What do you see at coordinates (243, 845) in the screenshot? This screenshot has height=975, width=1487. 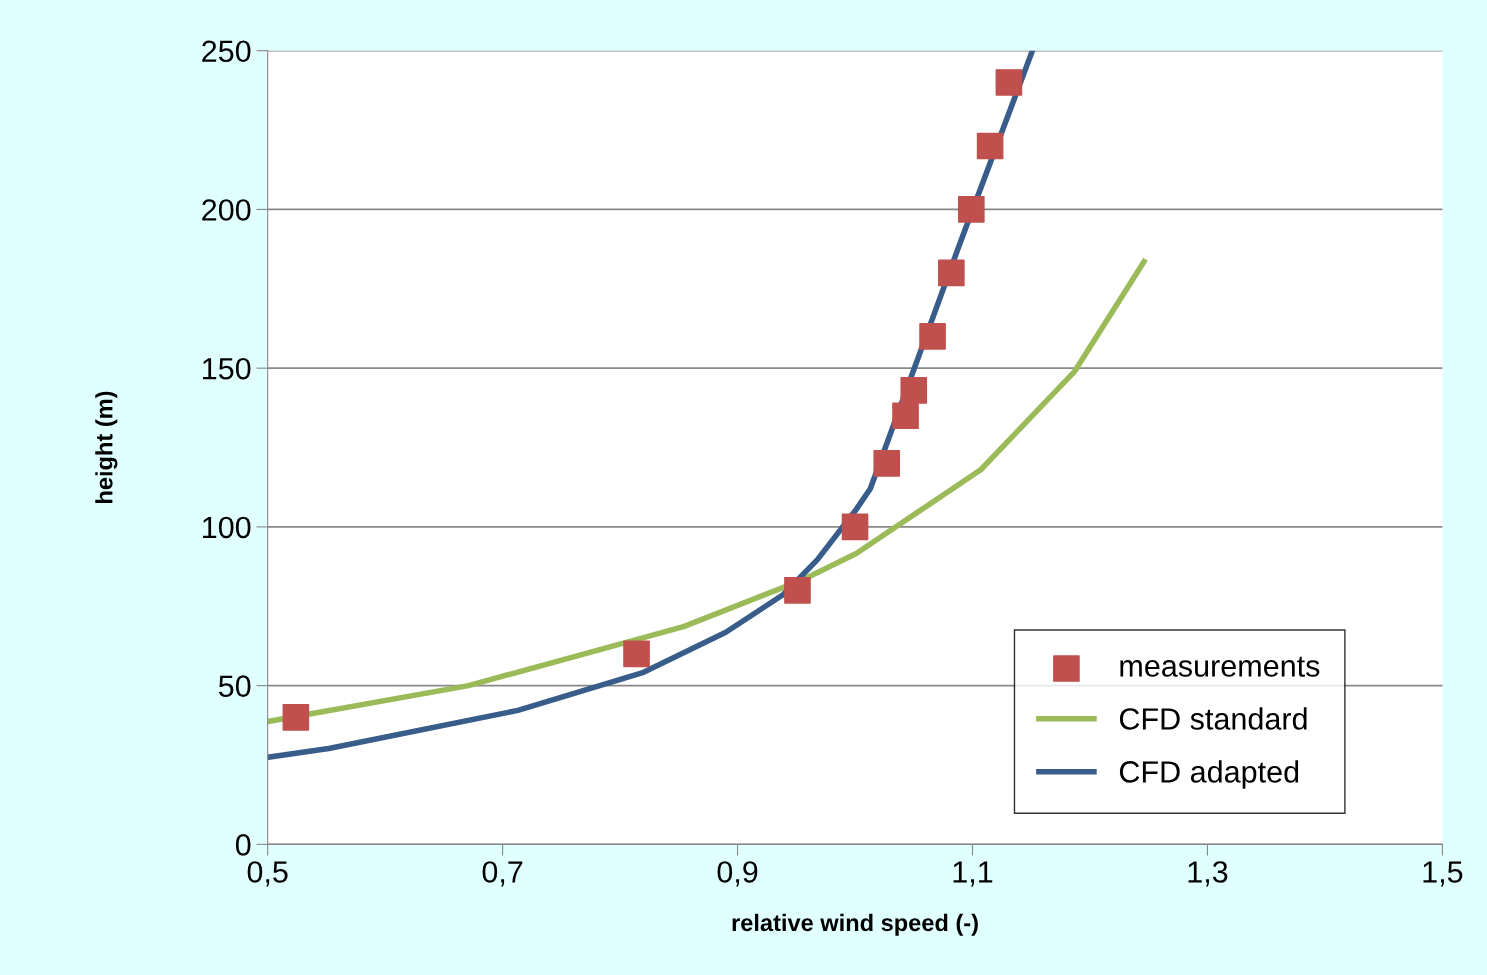 I see `y-tick-label: 0` at bounding box center [243, 845].